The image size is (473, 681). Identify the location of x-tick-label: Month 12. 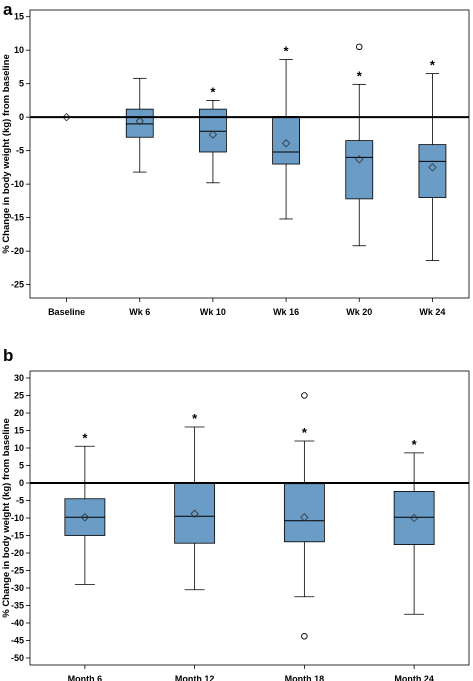
(195, 677).